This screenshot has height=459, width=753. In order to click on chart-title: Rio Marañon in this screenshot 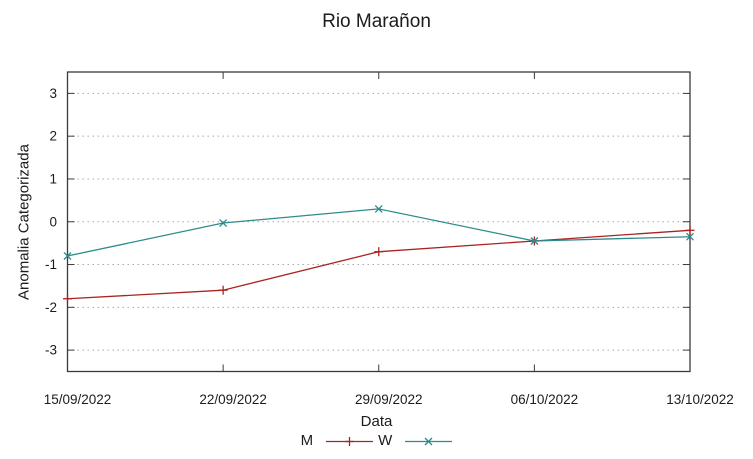, I will do `click(376, 21)`.